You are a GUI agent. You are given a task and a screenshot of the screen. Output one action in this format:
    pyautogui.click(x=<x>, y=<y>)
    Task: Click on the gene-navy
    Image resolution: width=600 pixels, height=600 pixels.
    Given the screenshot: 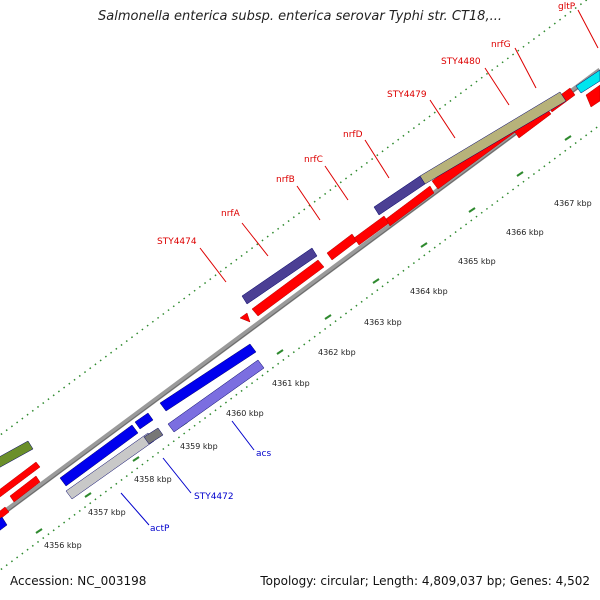 What is the action you would take?
    pyautogui.click(x=279, y=276)
    